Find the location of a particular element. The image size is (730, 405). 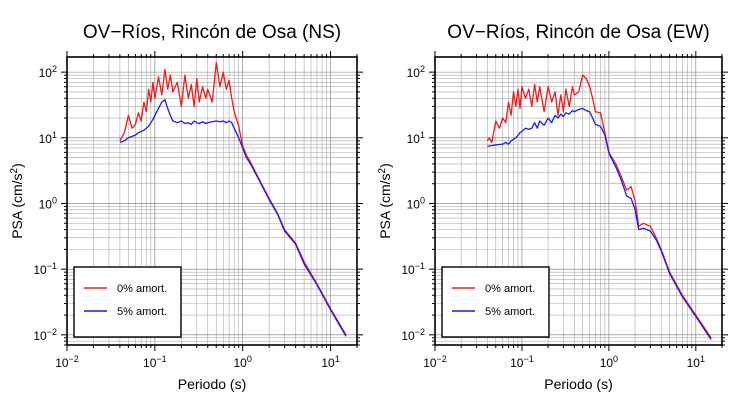

chart-title: OV−Ríos, Rincón de Osa (EW) is located at coordinates (578, 32).